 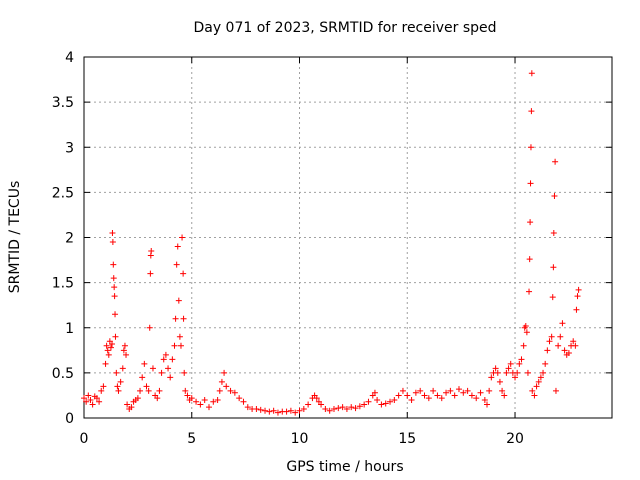 What do you see at coordinates (15, 237) in the screenshot?
I see `y-axis-label: SRMTID / TECUs` at bounding box center [15, 237].